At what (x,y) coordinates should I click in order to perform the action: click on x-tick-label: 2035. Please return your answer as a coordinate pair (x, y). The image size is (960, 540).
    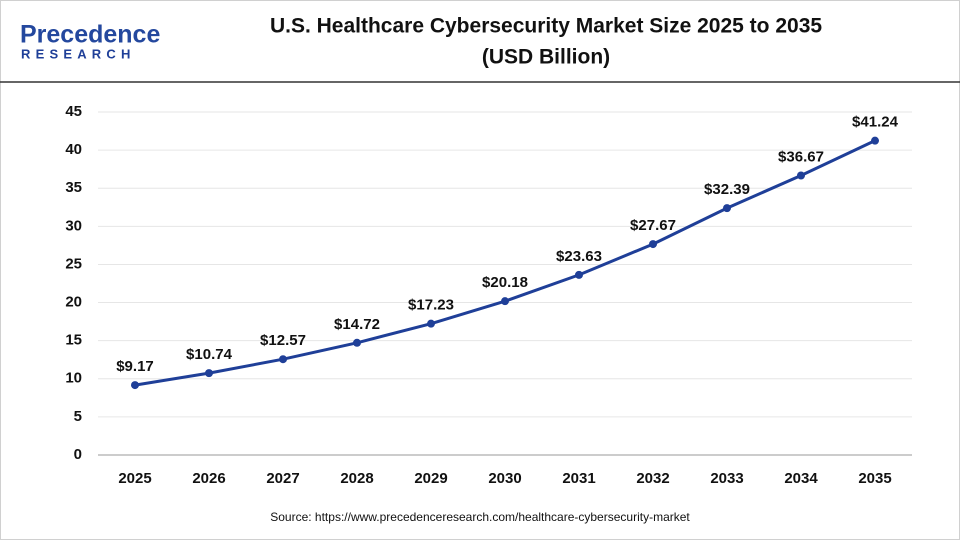
    Looking at the image, I should click on (874, 478).